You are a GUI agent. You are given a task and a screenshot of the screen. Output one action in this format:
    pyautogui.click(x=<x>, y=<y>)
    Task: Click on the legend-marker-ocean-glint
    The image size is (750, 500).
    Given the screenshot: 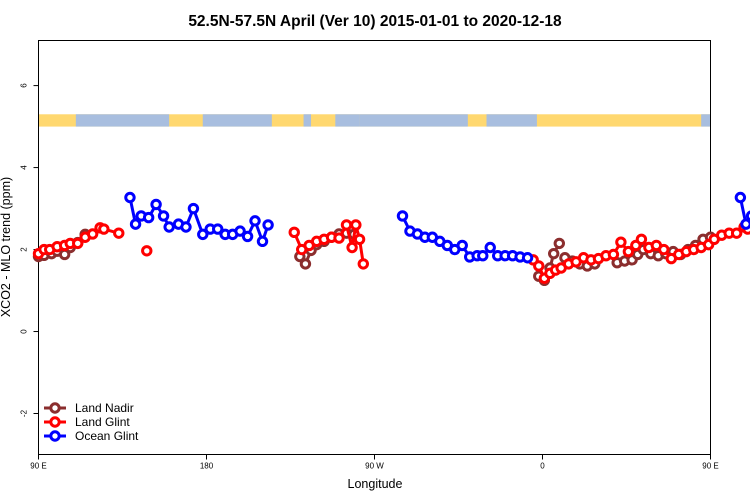 What is the action you would take?
    pyautogui.click(x=55, y=436)
    